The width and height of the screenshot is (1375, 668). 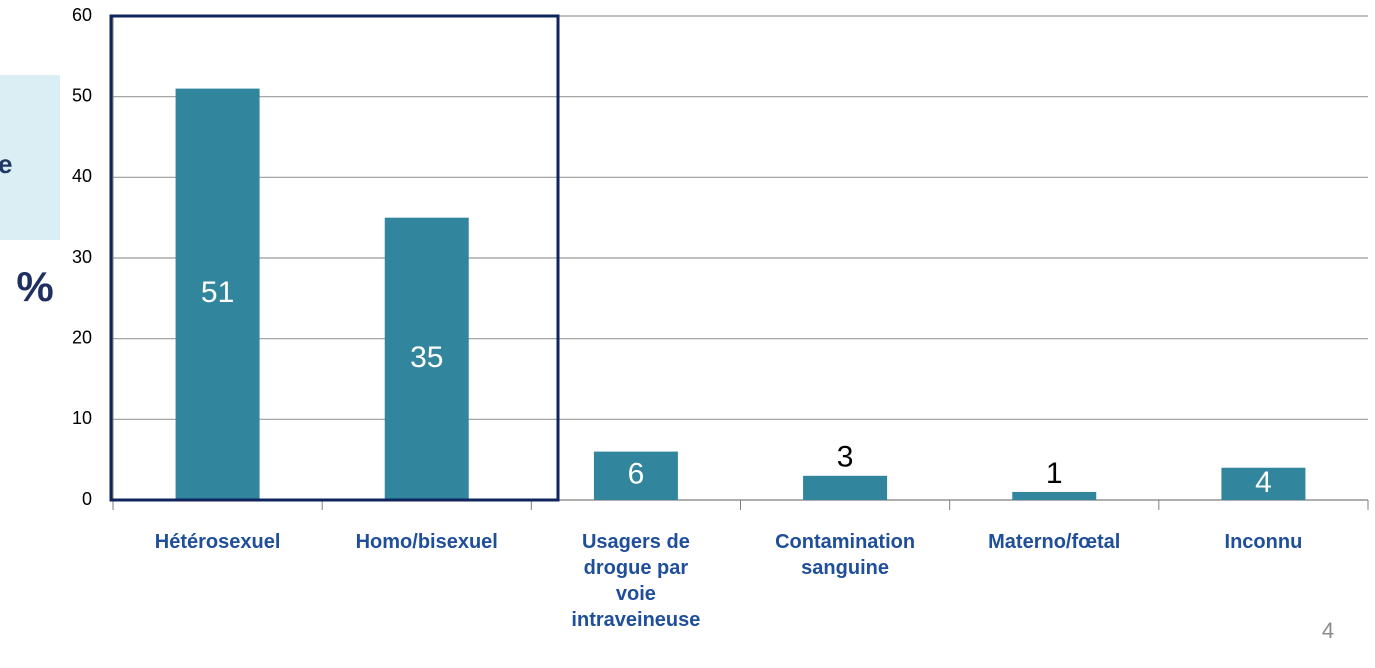 I want to click on page-number: 4, so click(x=1328, y=630).